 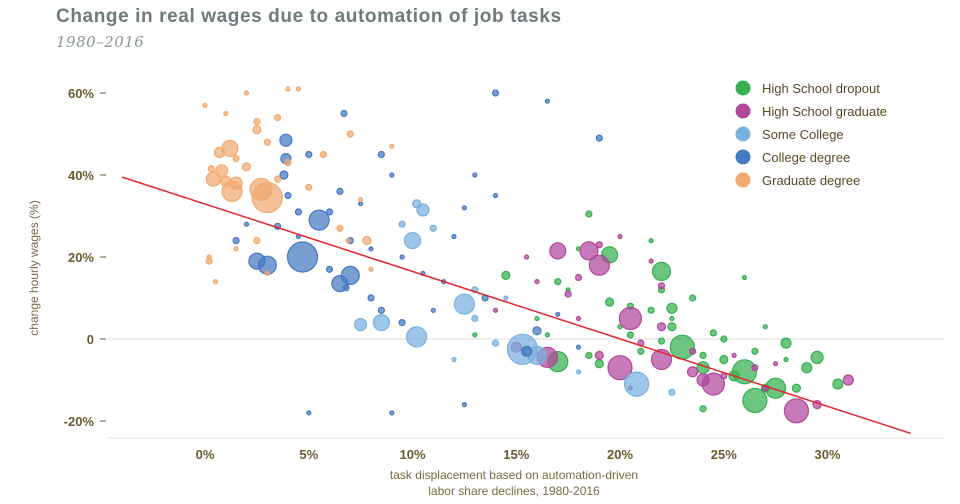 I want to click on legend-label: College degree, so click(x=806, y=157).